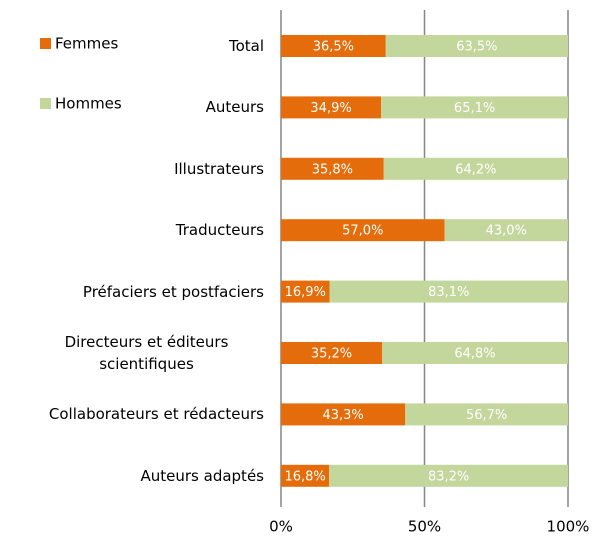 Image resolution: width=594 pixels, height=540 pixels. I want to click on category-label: Collaborateurs et rédacteurs, so click(156, 414).